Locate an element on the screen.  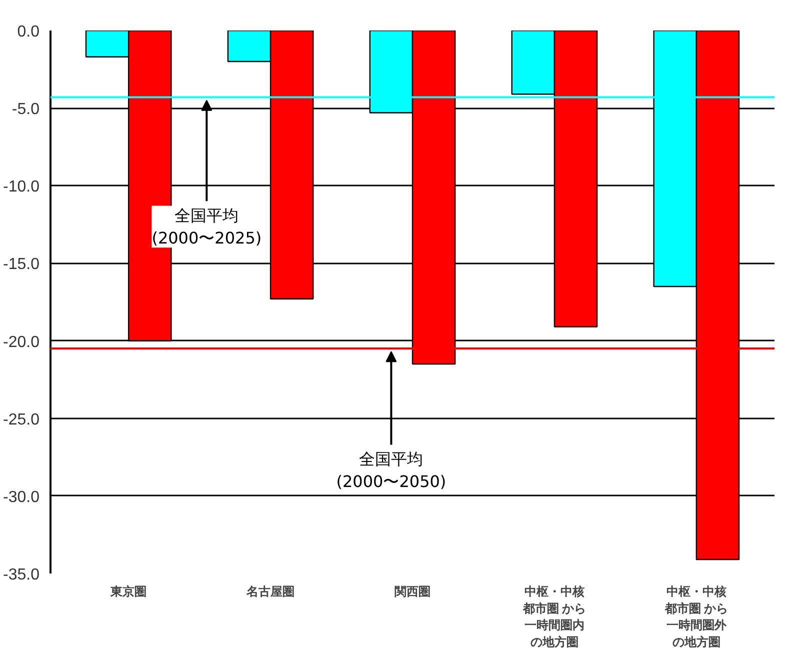
y-tick-label: -5.0 is located at coordinates (26, 109).